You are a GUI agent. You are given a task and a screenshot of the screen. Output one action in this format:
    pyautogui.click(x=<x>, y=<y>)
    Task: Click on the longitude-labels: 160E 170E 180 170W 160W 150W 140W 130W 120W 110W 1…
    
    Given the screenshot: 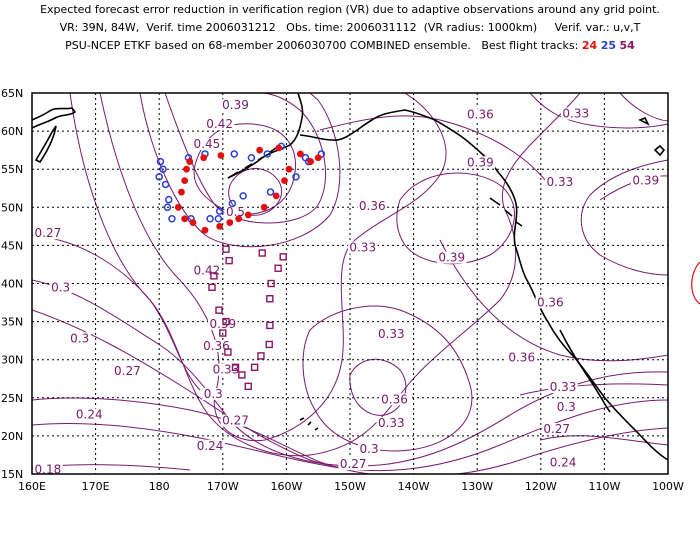 What is the action you would take?
    pyautogui.click(x=351, y=486)
    